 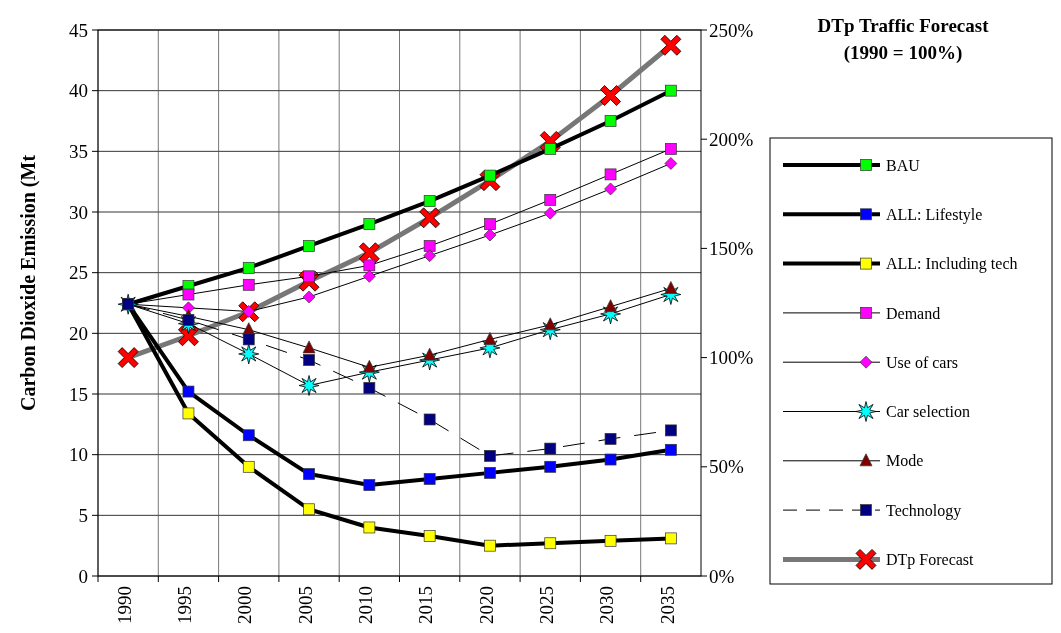 I want to click on y2-axis-title: DTp Traffic Forecast (1990 = 100%), so click(x=903, y=39).